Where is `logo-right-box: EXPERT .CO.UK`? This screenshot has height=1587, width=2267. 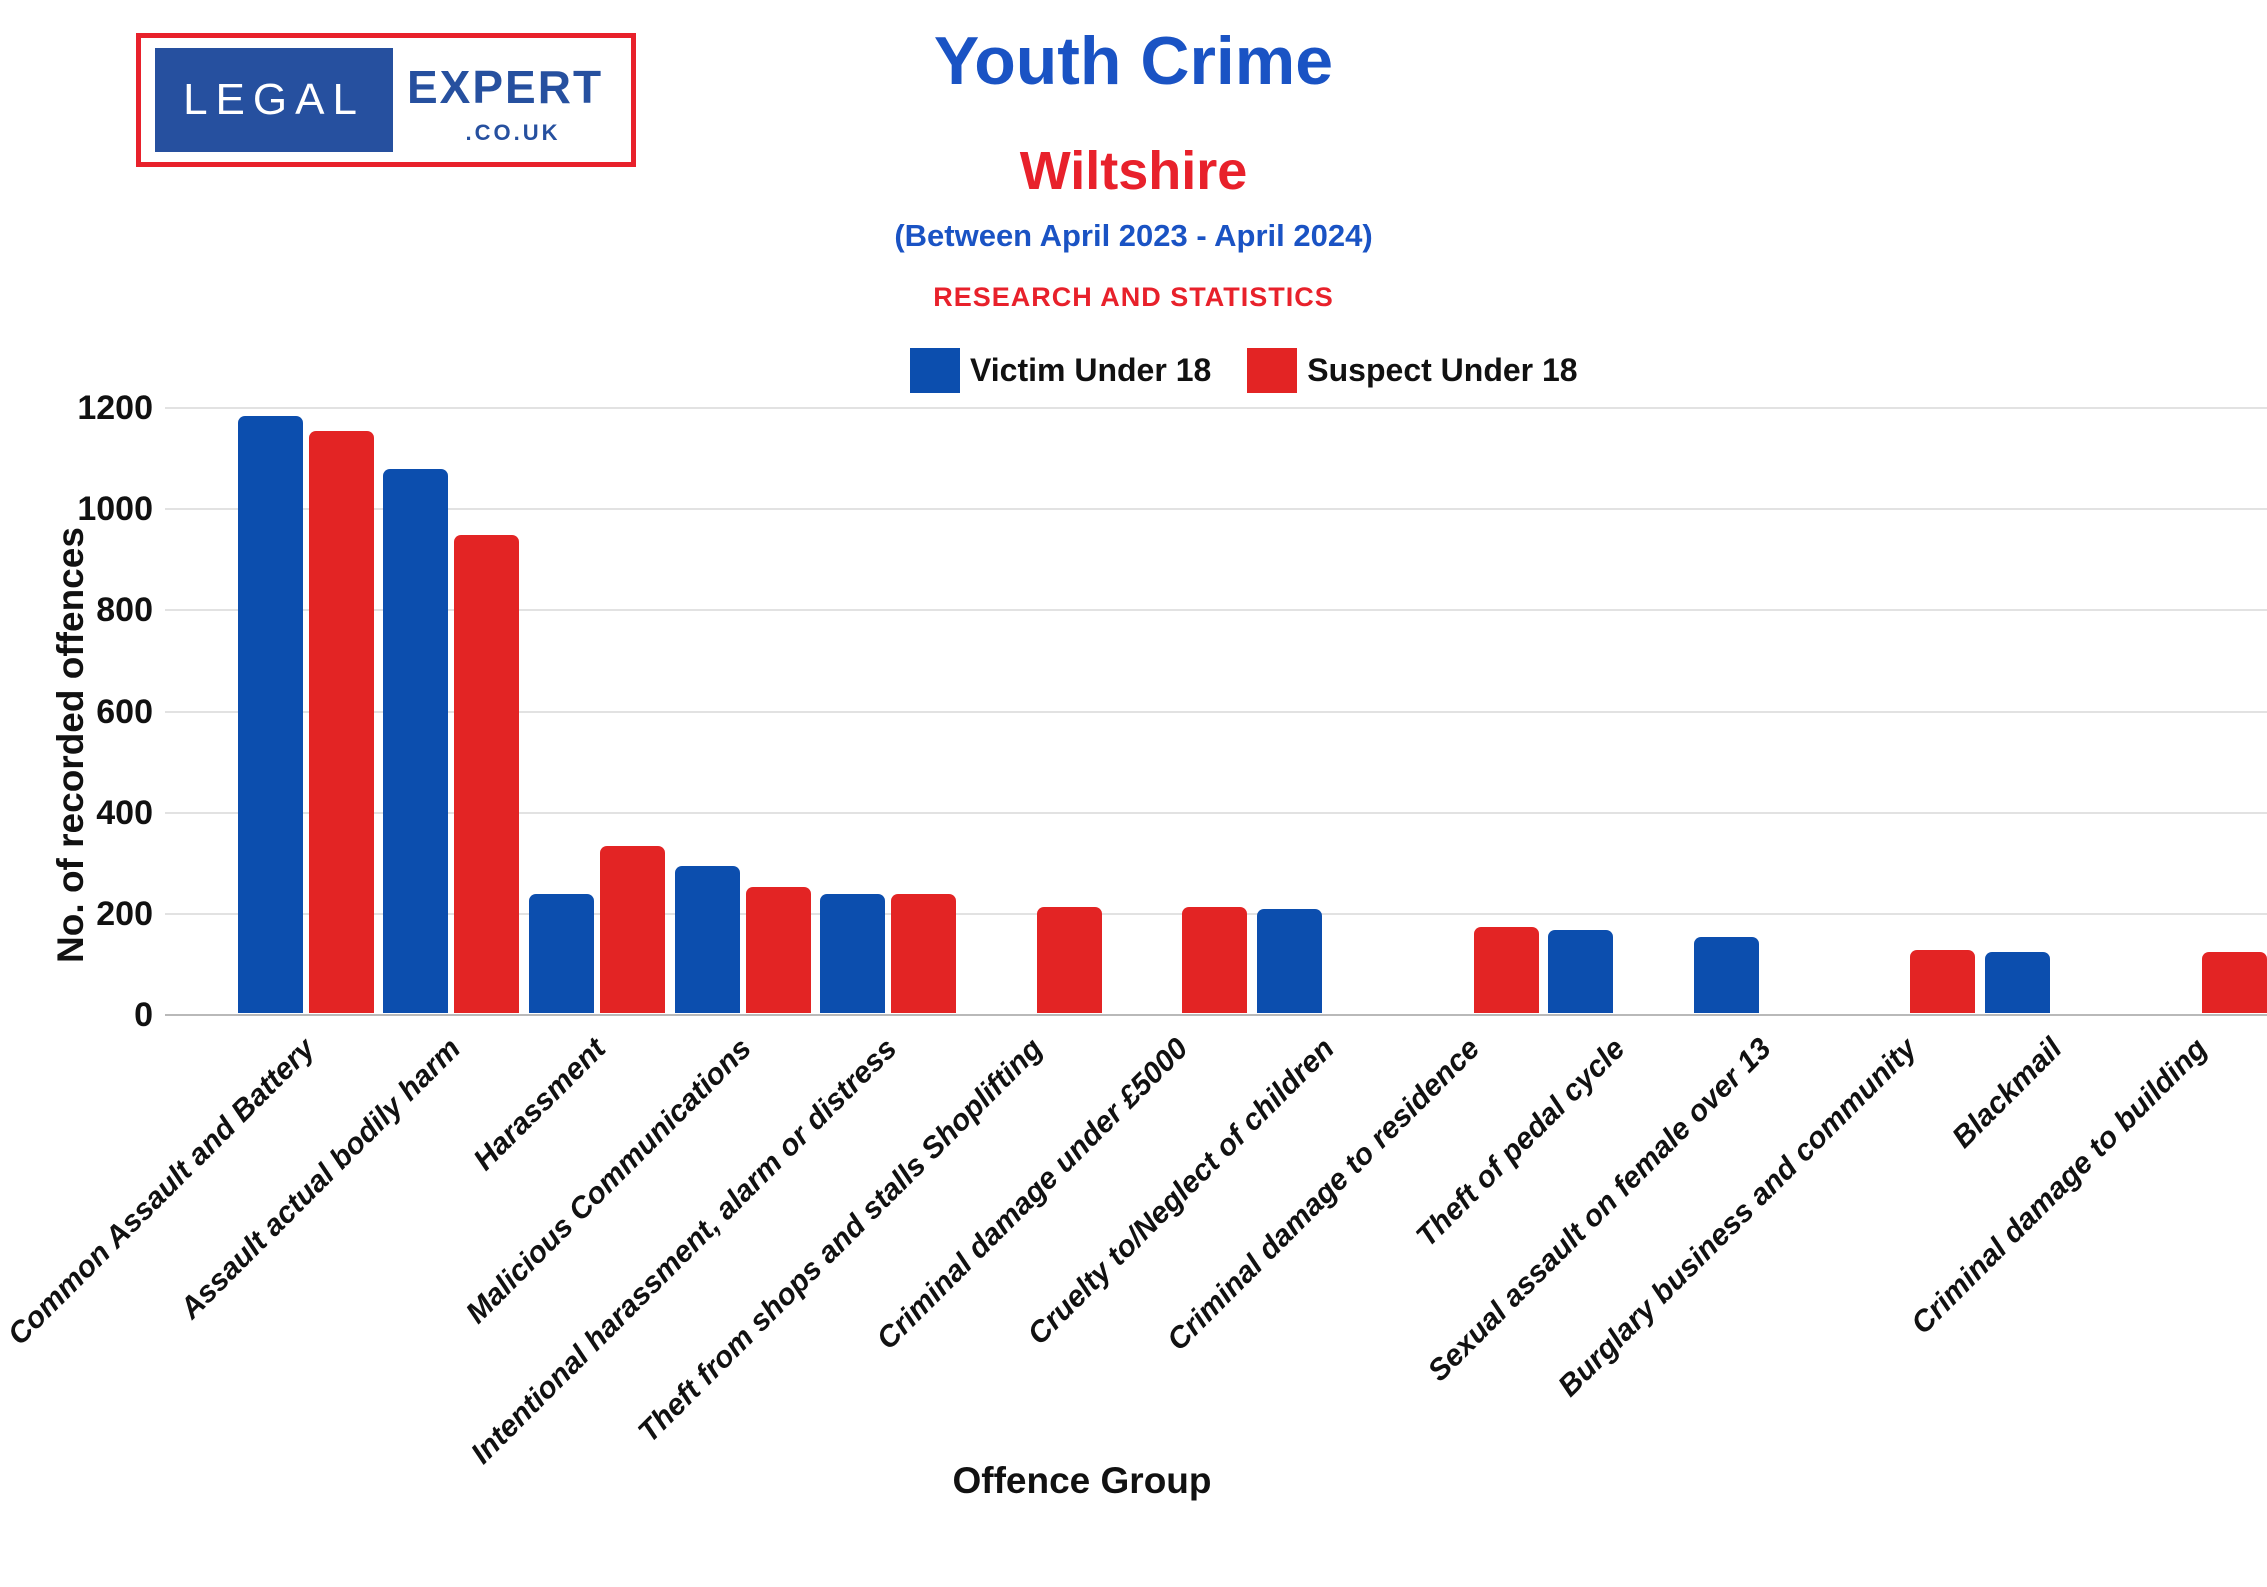
logo-right-box: EXPERT .CO.UK is located at coordinates (513, 100).